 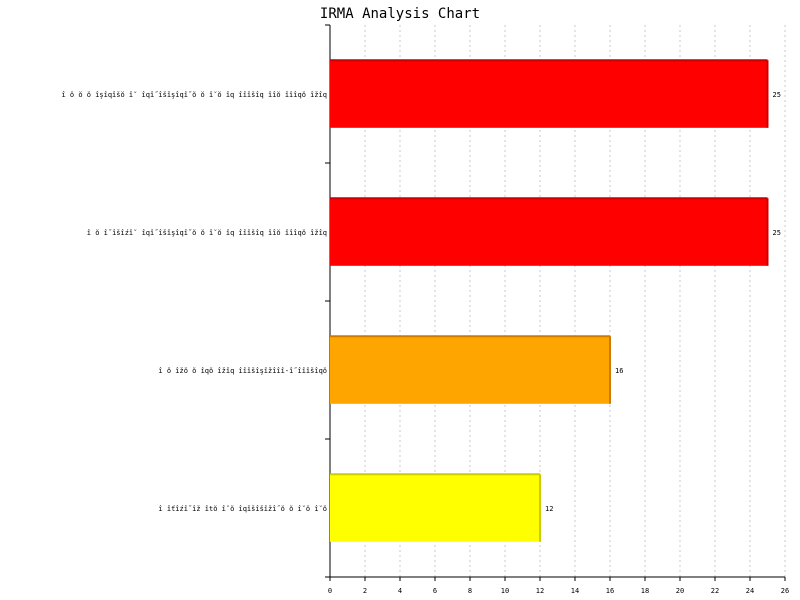 What do you see at coordinates (549, 509) in the screenshot?
I see `bar-value-label: 12` at bounding box center [549, 509].